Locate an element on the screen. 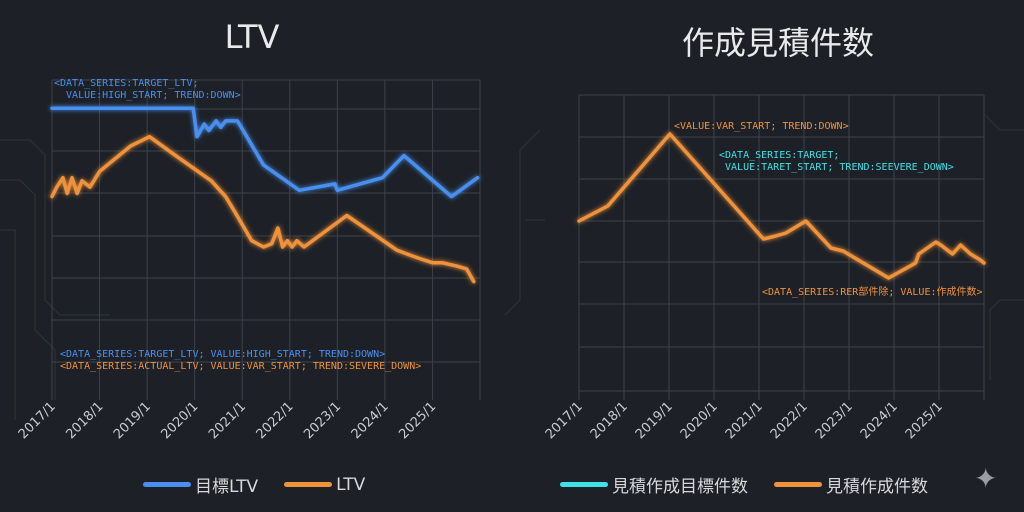 This screenshot has width=1024, height=512. series-line-LTV is located at coordinates (263, 209).